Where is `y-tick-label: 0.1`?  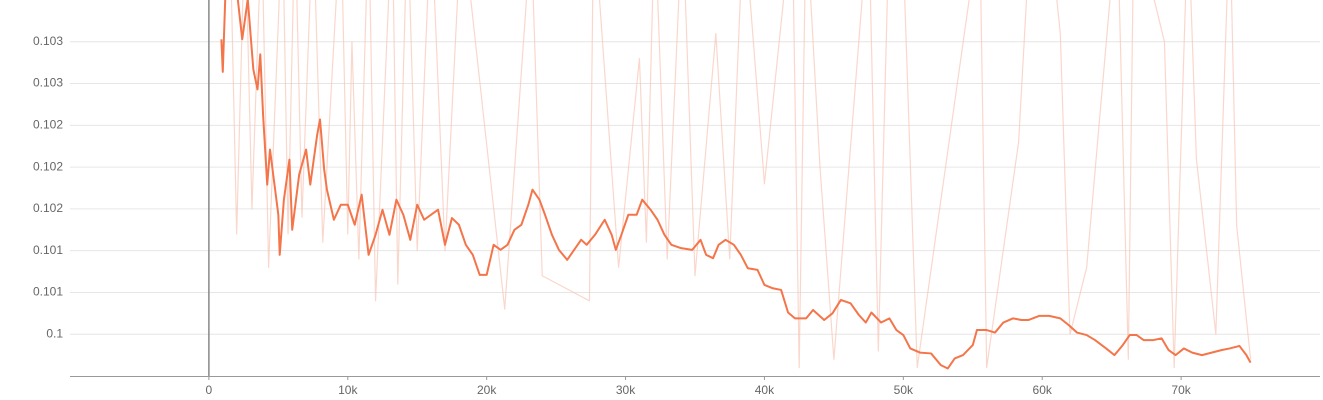 y-tick-label: 0.1 is located at coordinates (54, 333).